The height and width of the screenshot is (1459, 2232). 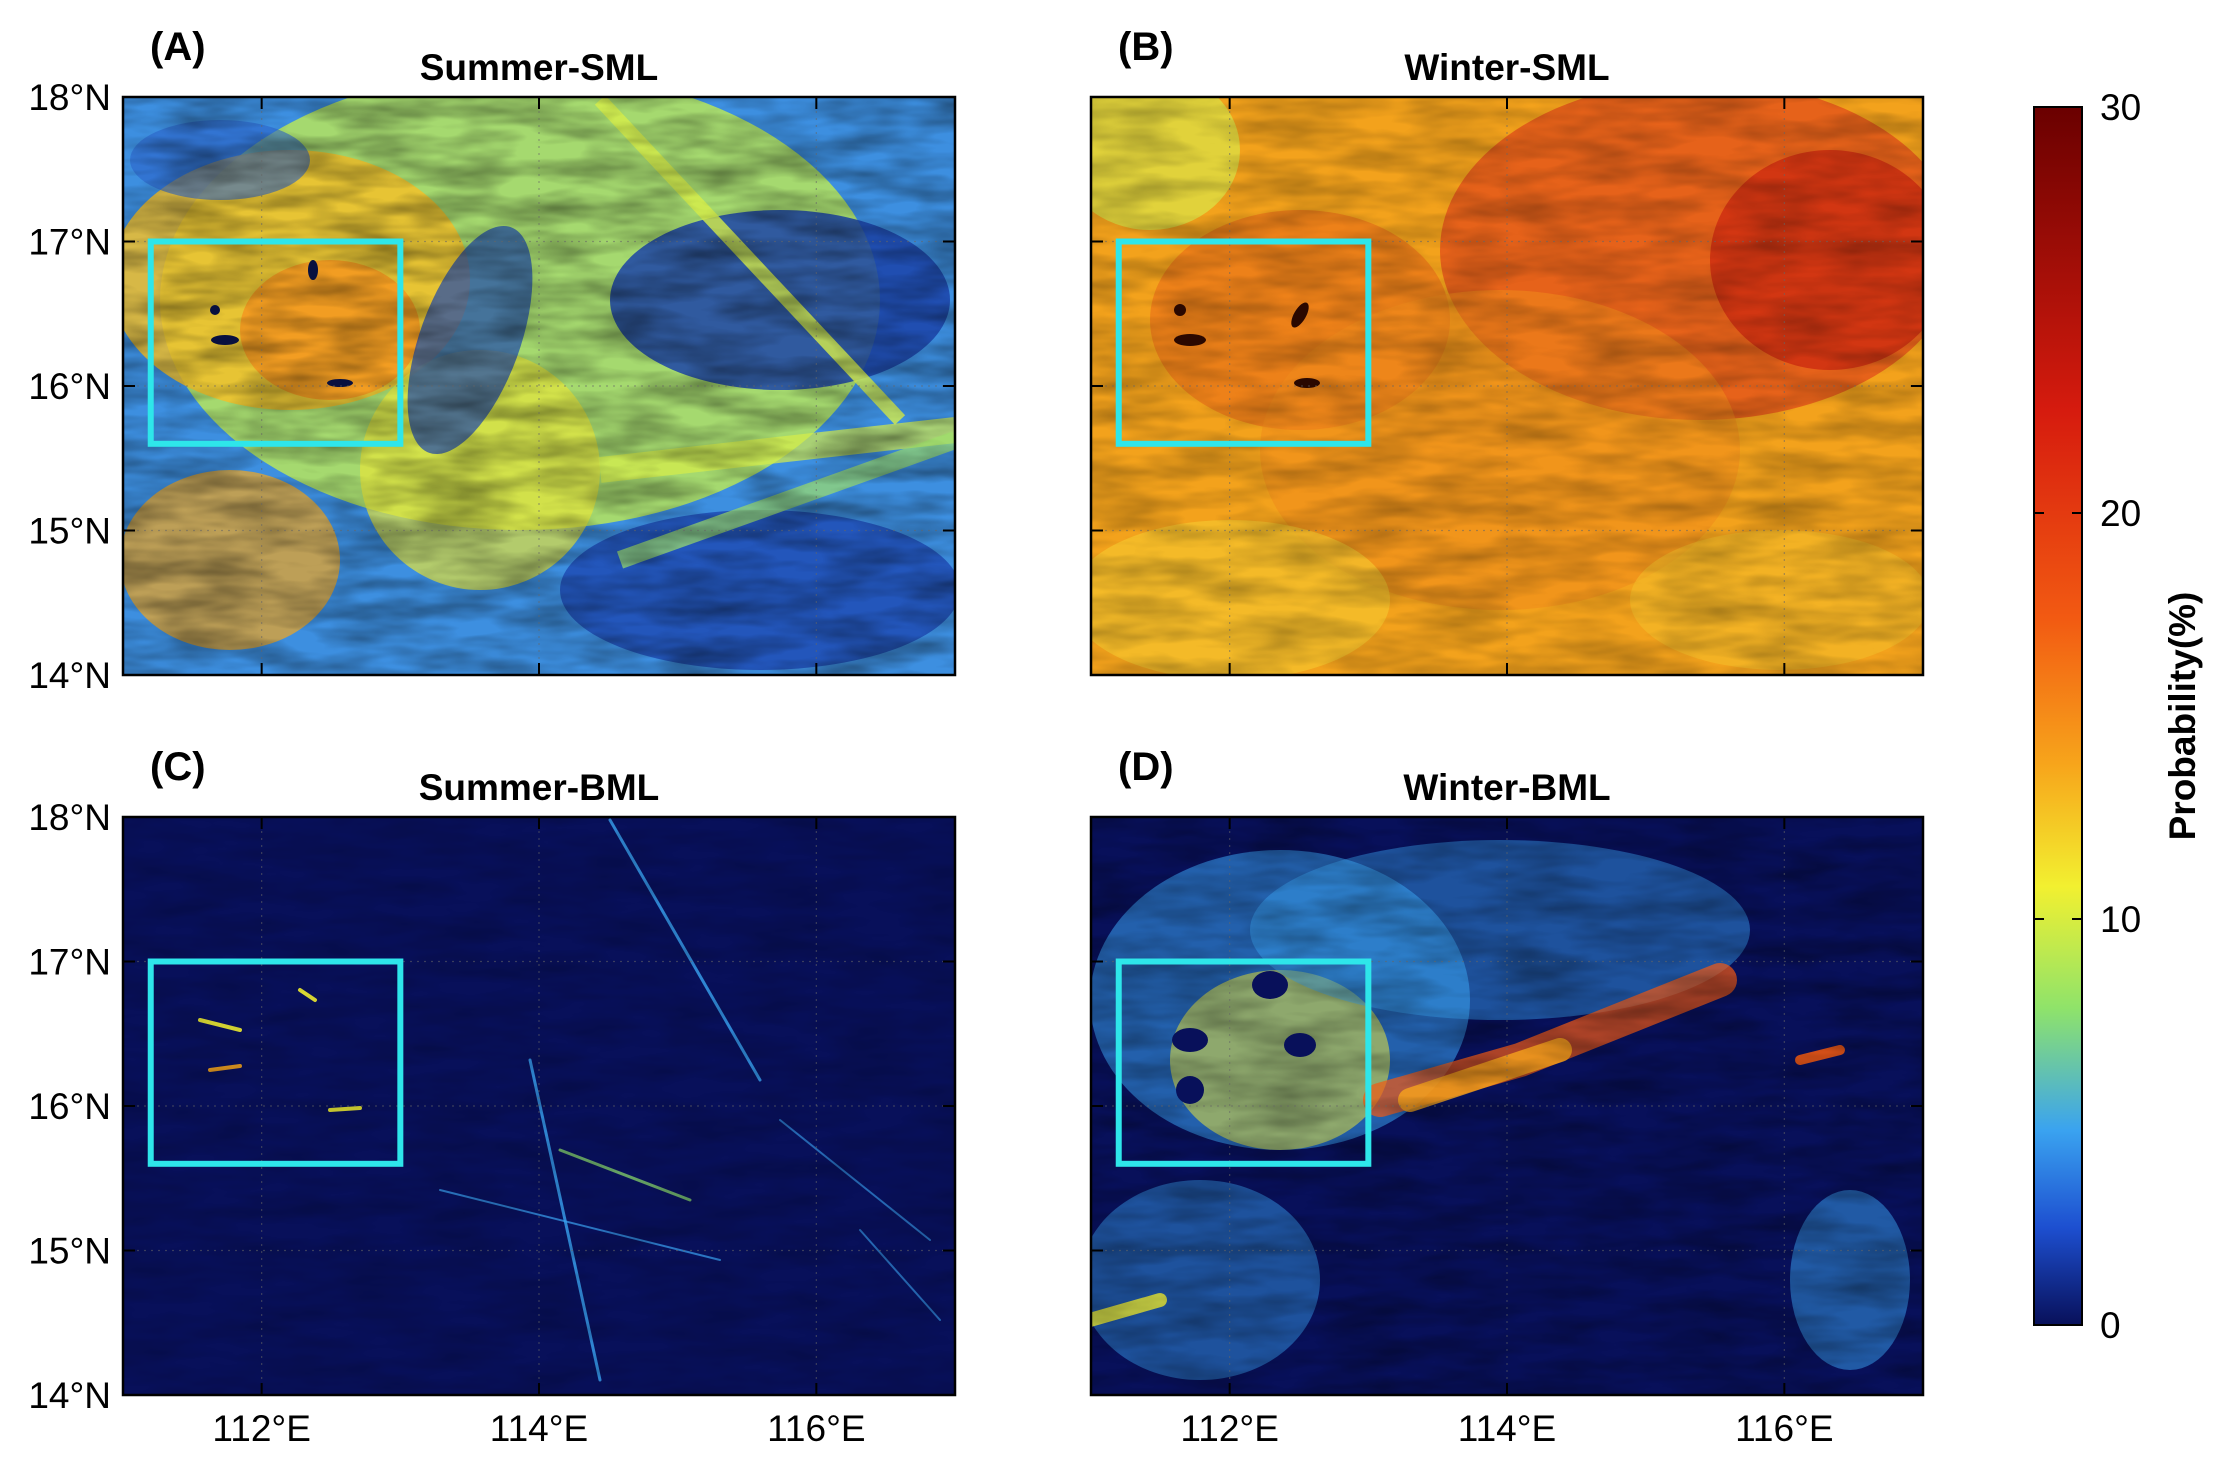 What do you see at coordinates (2058, 716) in the screenshot?
I see `colorbar-gradient` at bounding box center [2058, 716].